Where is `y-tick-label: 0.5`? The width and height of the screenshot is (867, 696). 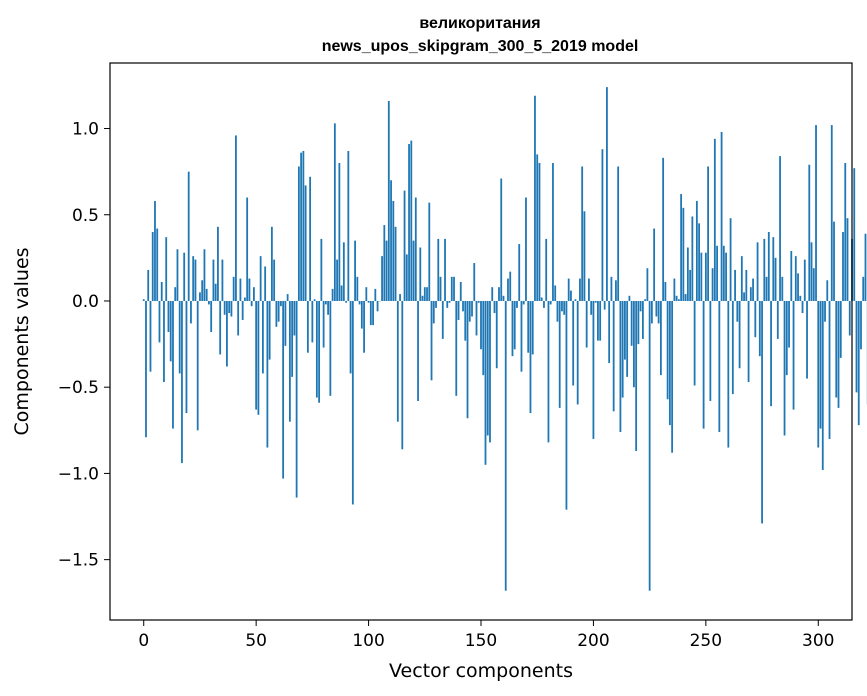 y-tick-label: 0.5 is located at coordinates (85, 216).